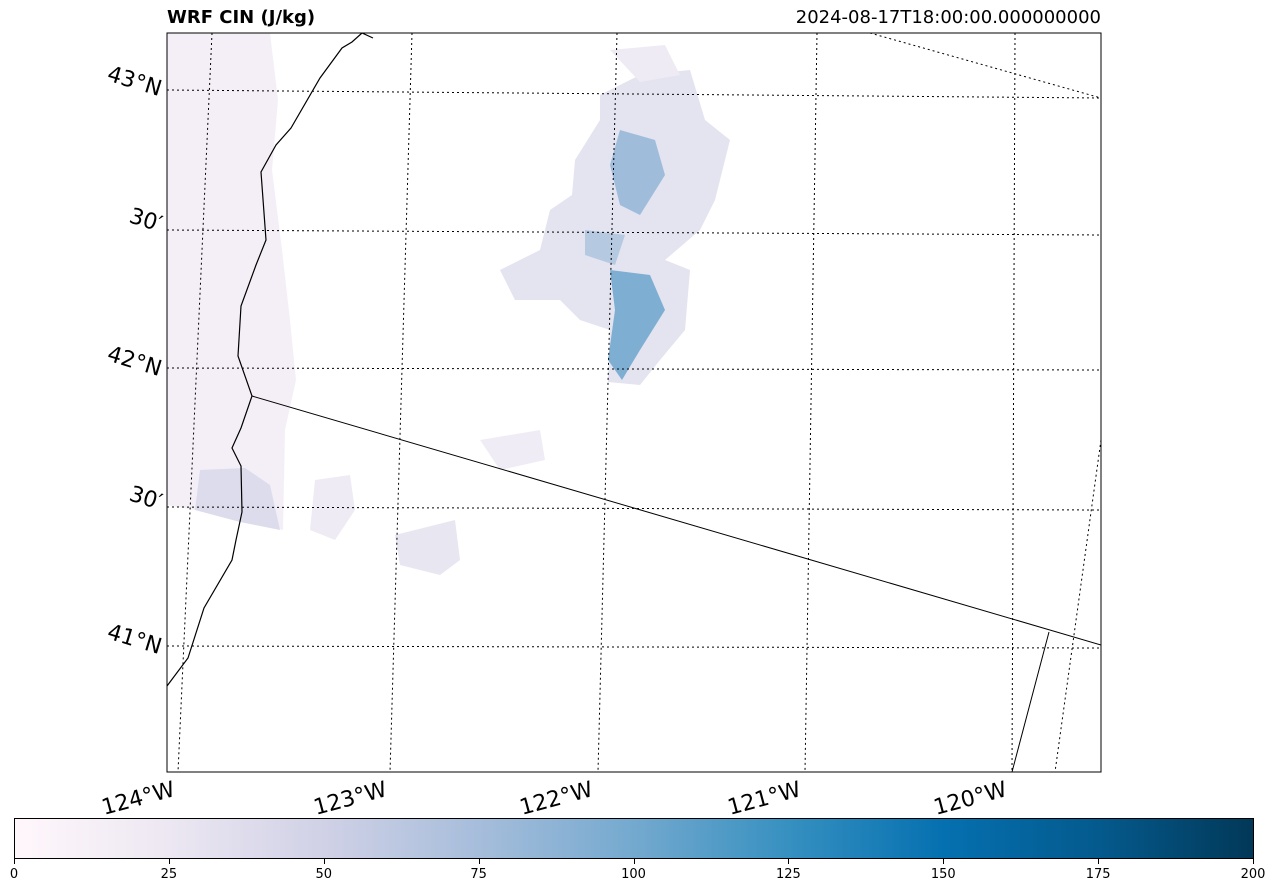 Image resolution: width=1277 pixels, height=893 pixels. I want to click on lon-label: 123°W, so click(350, 799).